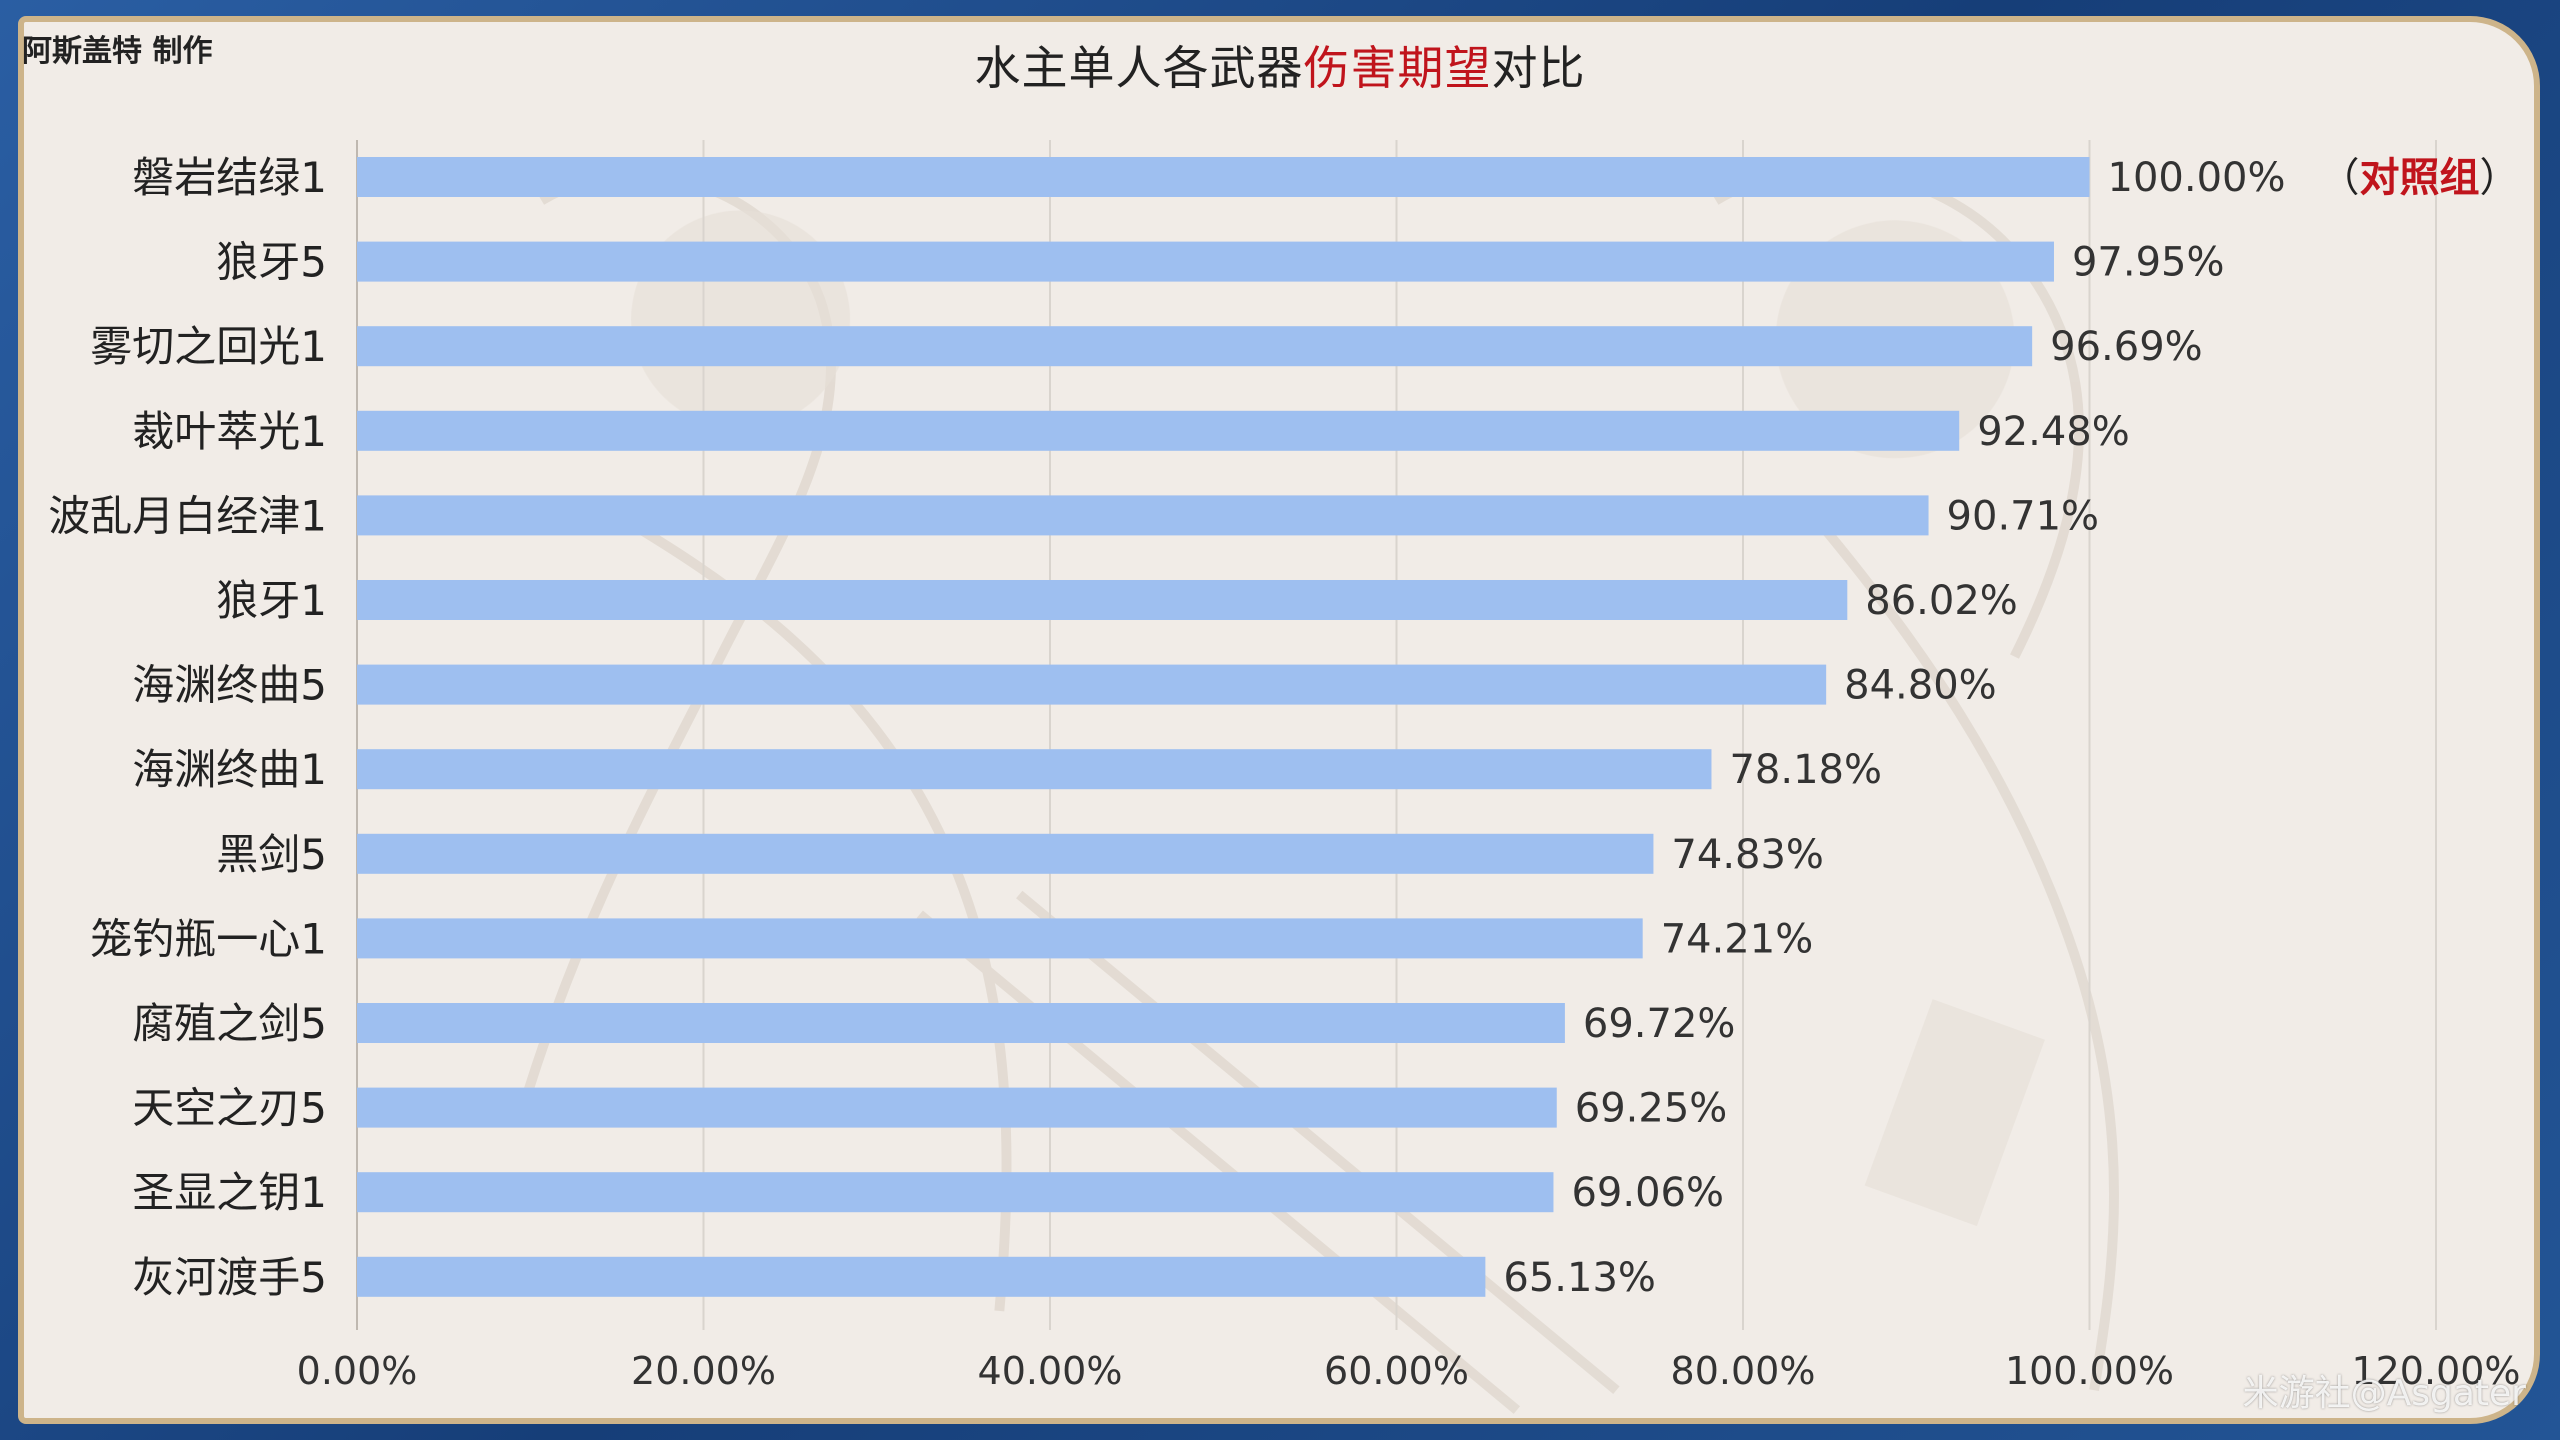 The width and height of the screenshot is (2560, 1440). I want to click on x-tick-label: 120.00%, so click(2435, 1371).